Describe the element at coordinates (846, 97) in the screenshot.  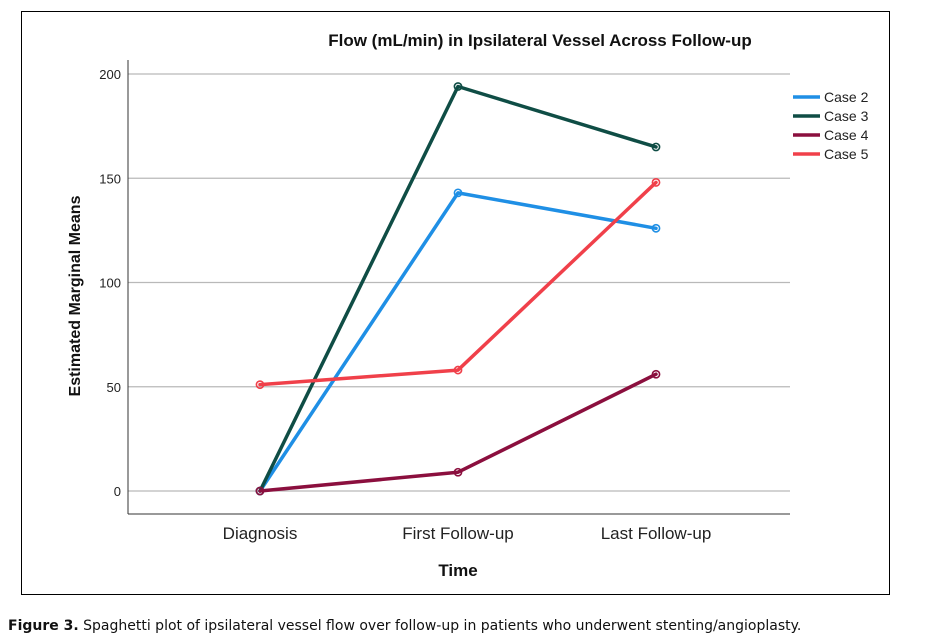
I see `legend-label: Case 2` at that location.